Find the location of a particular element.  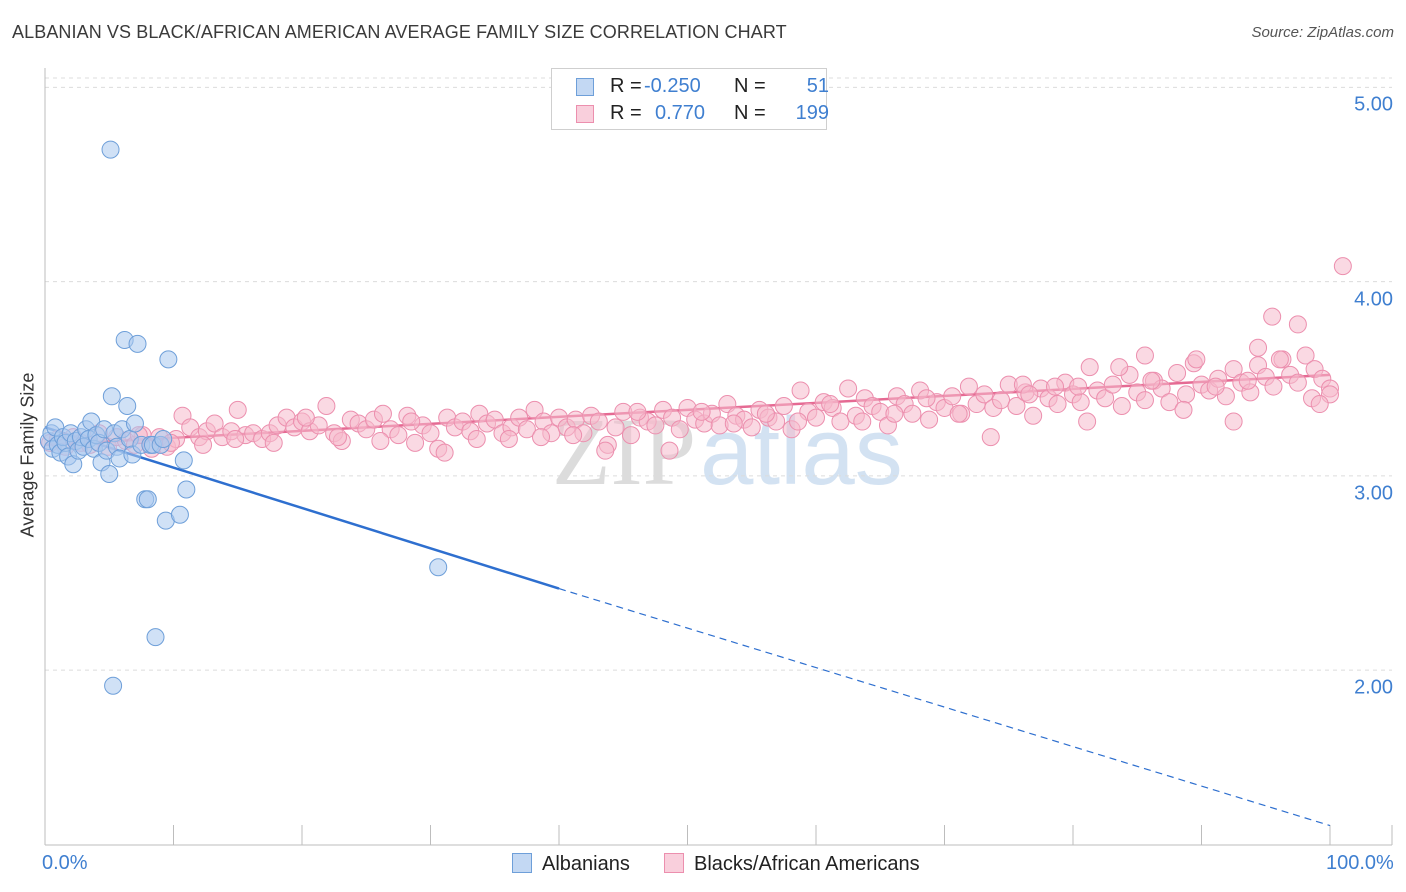

bottom-legend-swatch-albanians is located at coordinates (522, 863).